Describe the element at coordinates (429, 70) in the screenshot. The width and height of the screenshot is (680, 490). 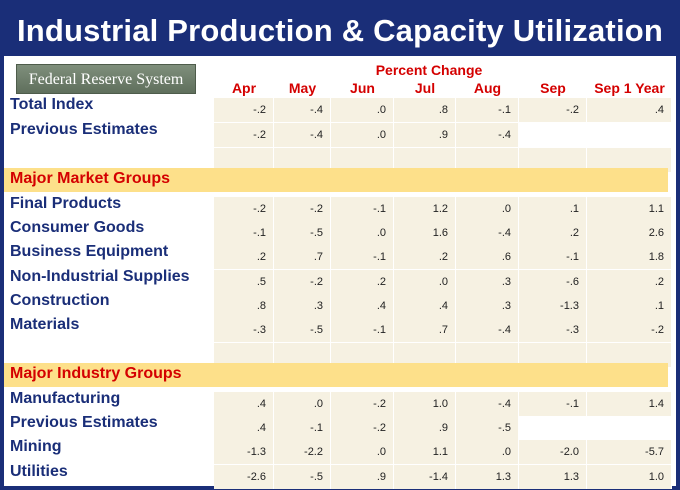
I see `percent-change-label: Percent Change` at that location.